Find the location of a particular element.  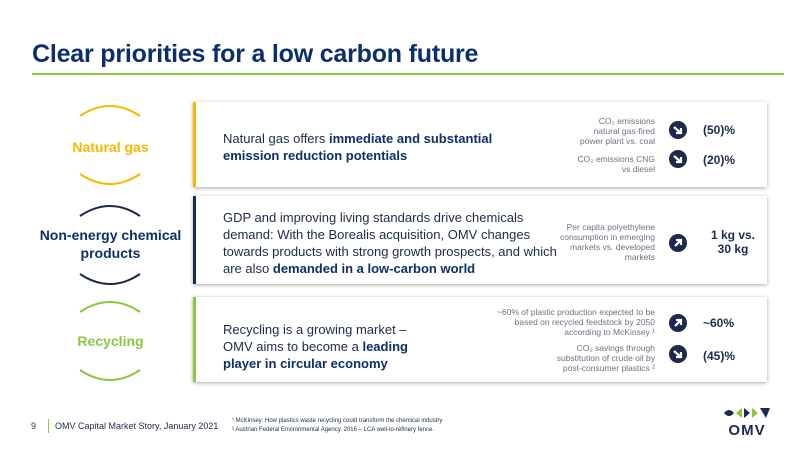

card-text-plain: Natural gas offers is located at coordinates (276, 138).